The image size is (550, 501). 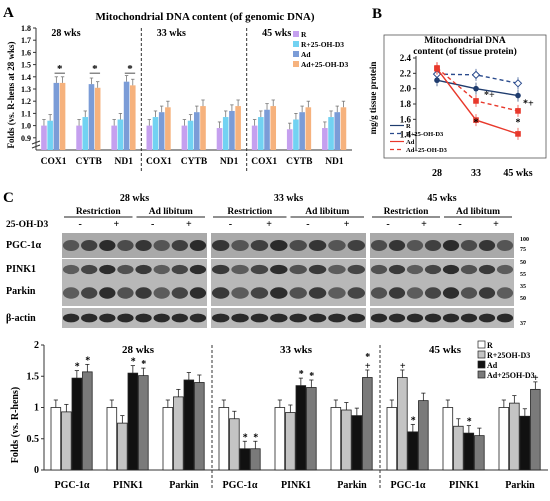 What do you see at coordinates (26, 65) in the screenshot?
I see `panel-a-ytick-label: 1.5` at bounding box center [26, 65].